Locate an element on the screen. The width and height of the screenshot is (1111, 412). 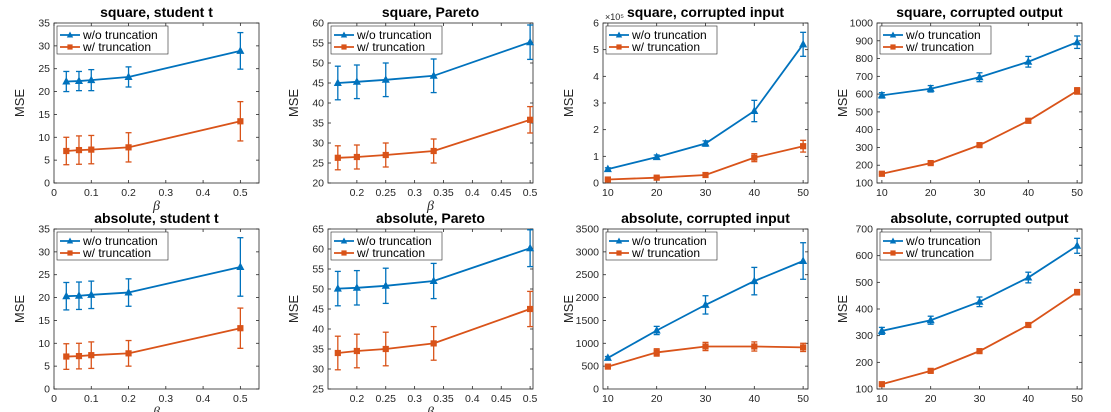
y-tick-label: 20 is located at coordinates (44, 92).